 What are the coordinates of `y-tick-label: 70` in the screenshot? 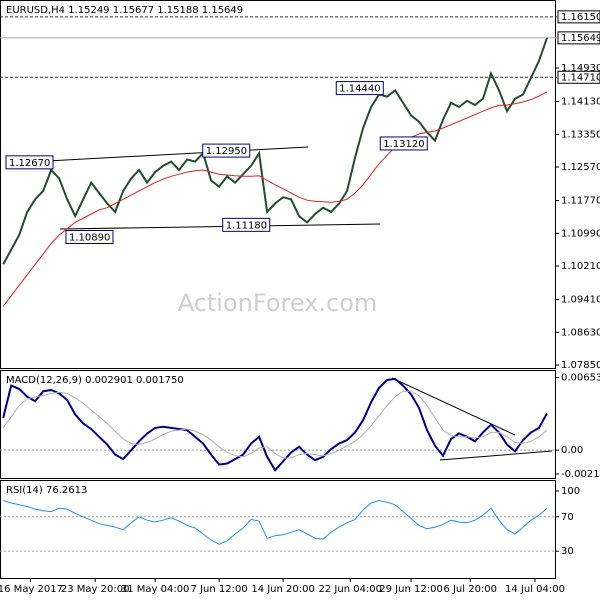 It's located at (567, 517).